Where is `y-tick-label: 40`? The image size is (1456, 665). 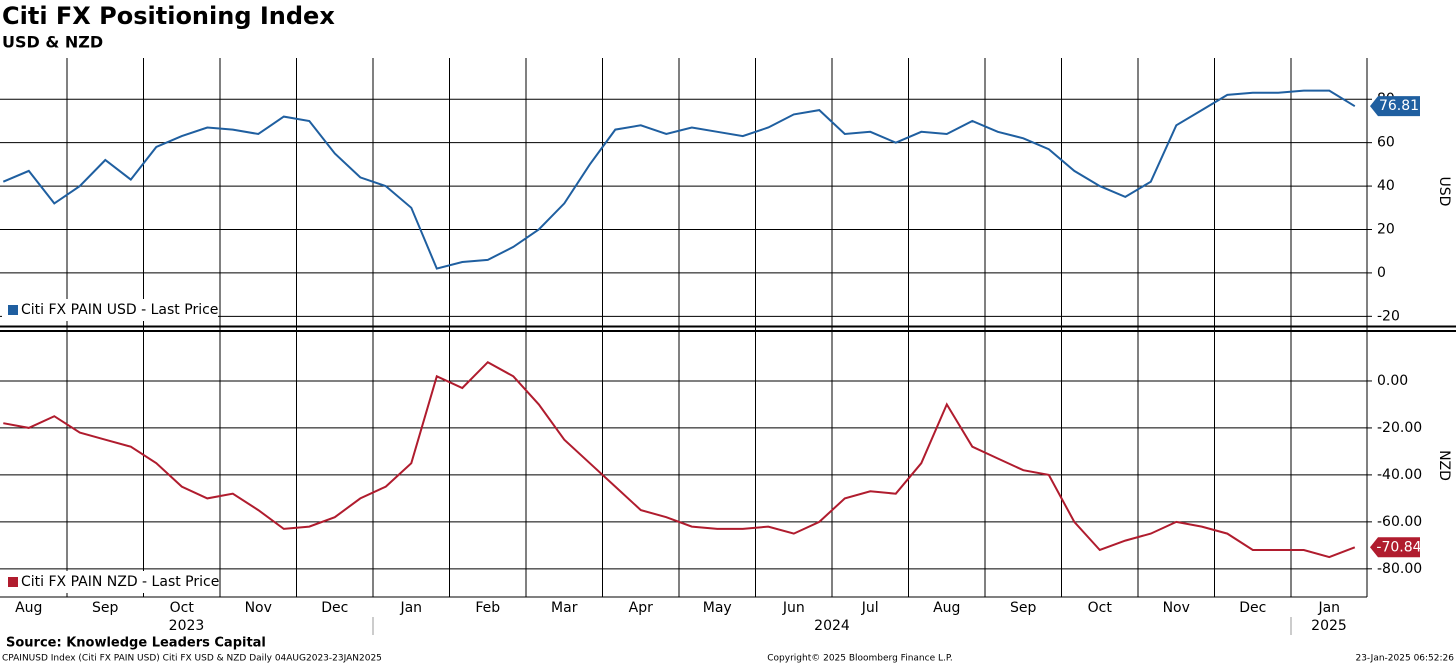 y-tick-label: 40 is located at coordinates (1386, 186).